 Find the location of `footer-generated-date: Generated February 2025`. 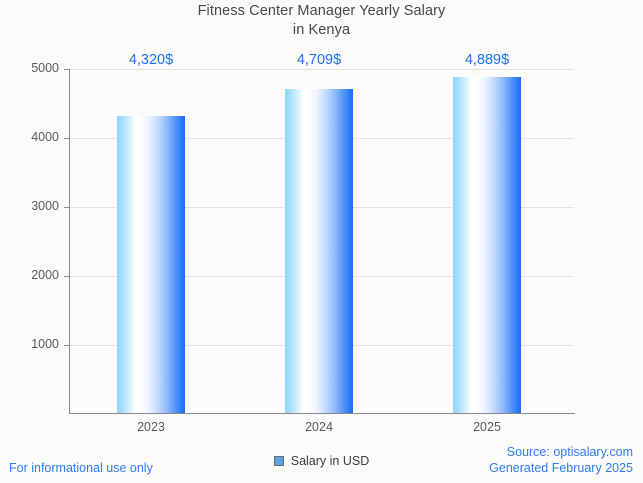

footer-generated-date: Generated February 2025 is located at coordinates (561, 468).